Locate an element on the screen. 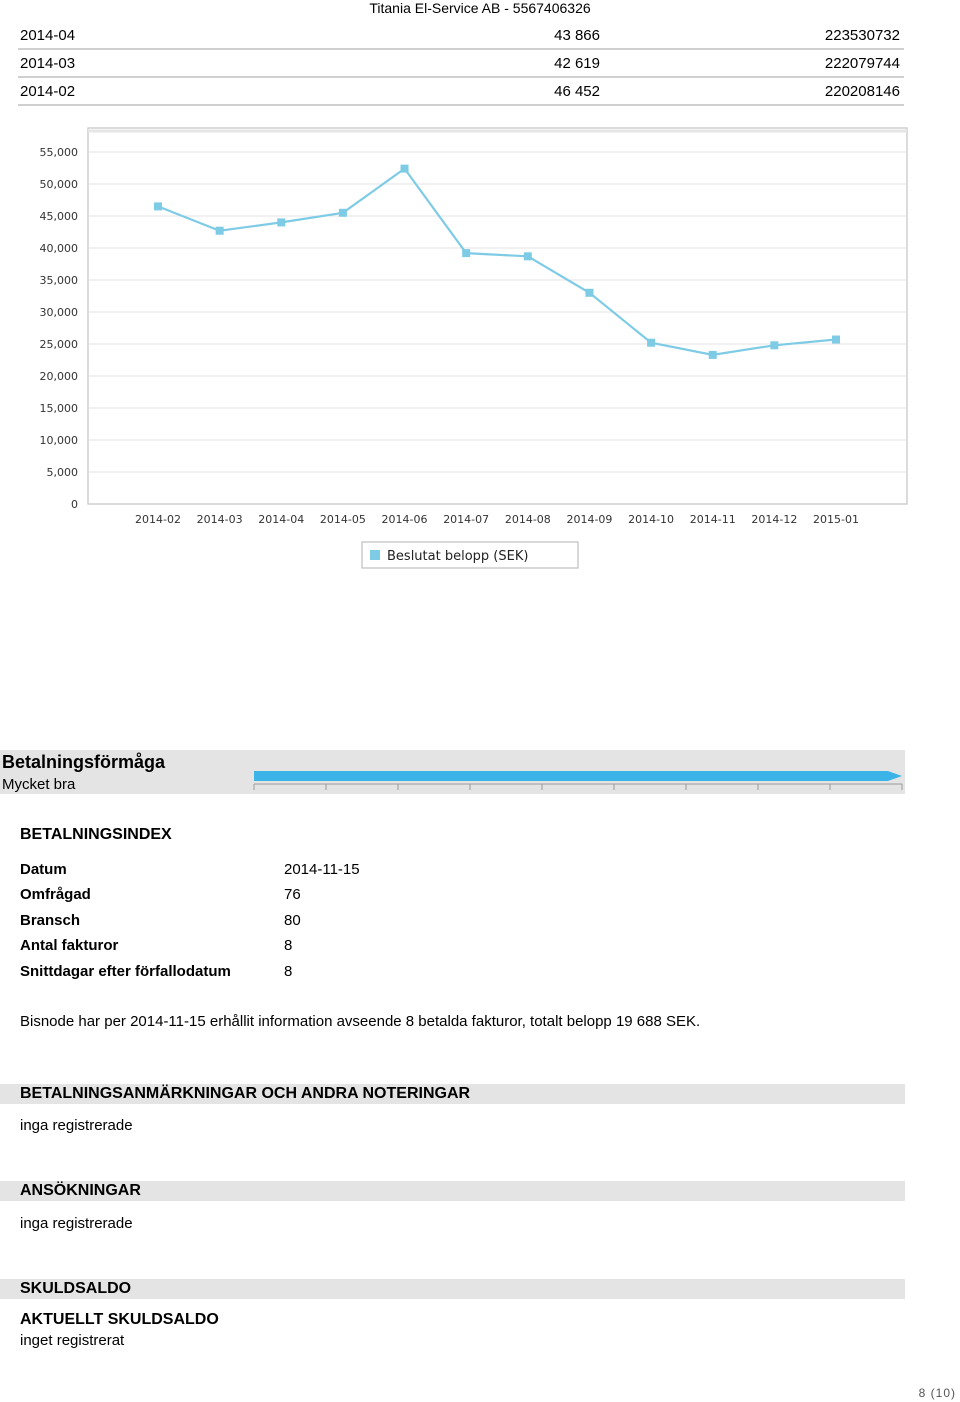 The width and height of the screenshot is (960, 1402). payment-index-heading: BETALNINGSINDEX is located at coordinates (96, 834).